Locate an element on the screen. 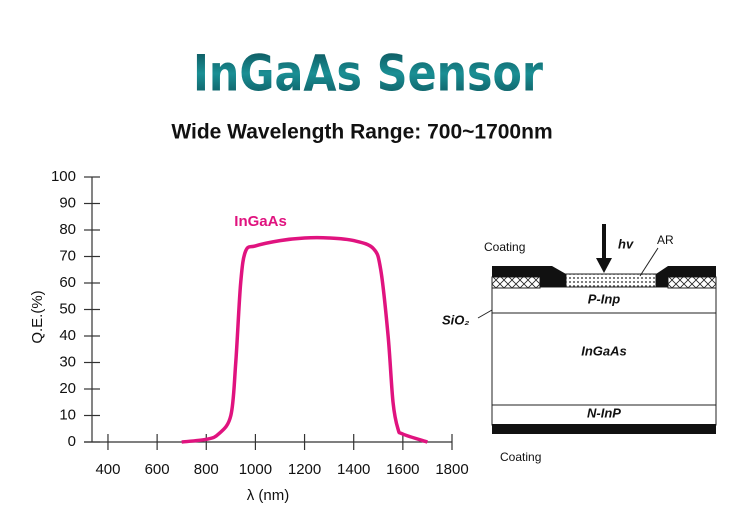 This screenshot has width=750, height=531. x-tick-label: 800 is located at coordinates (206, 469).